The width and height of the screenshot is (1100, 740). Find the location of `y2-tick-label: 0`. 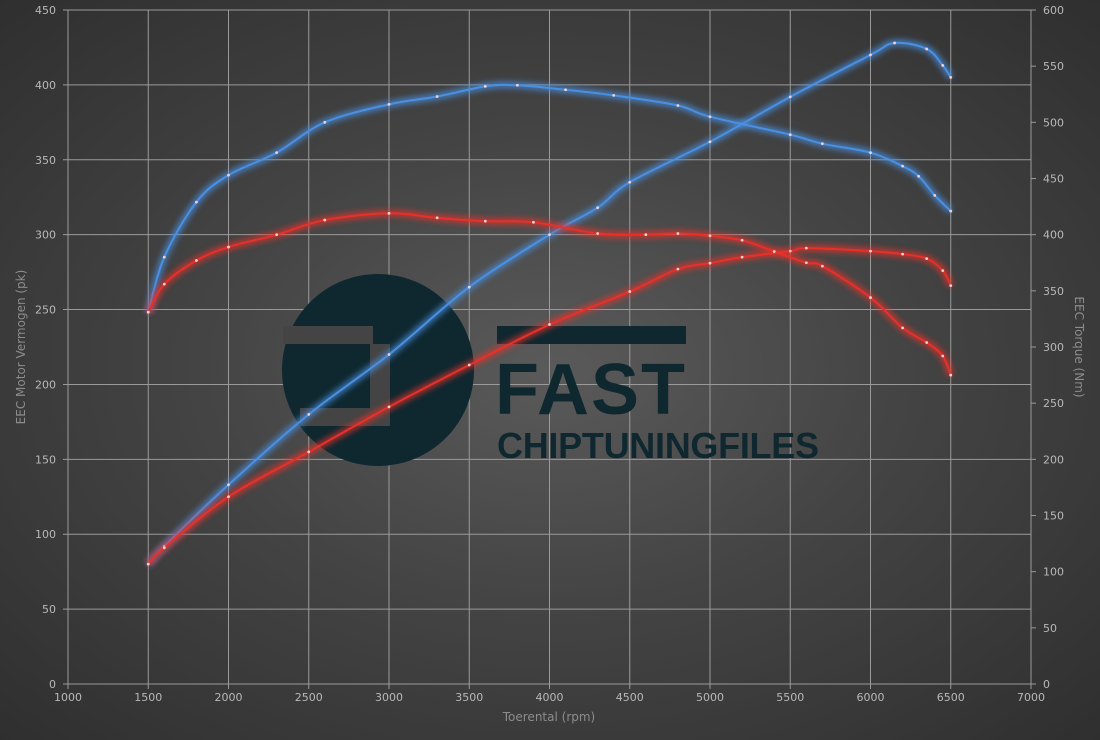

y2-tick-label: 0 is located at coordinates (1046, 684).